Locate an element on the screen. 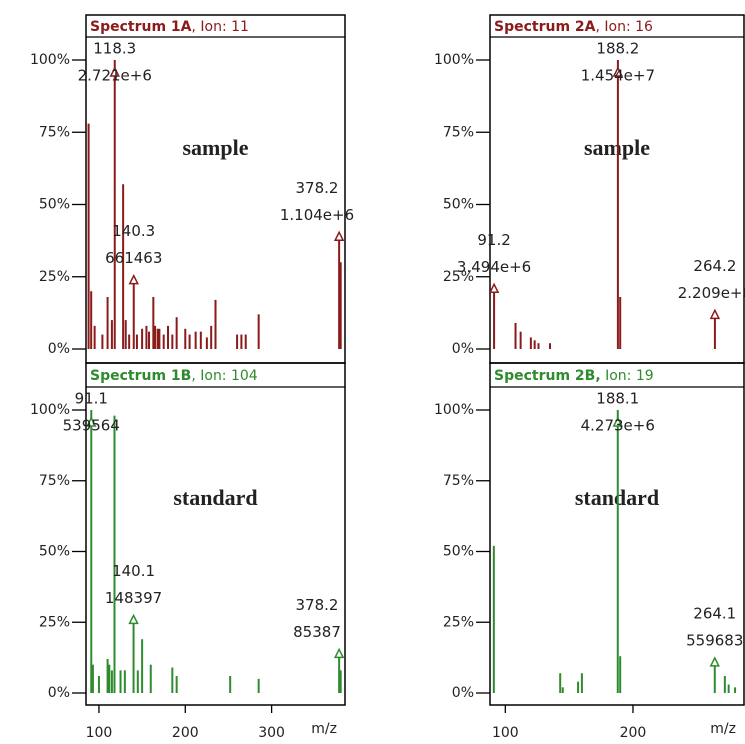 The image size is (745, 744). sample-tag: sample is located at coordinates (216, 147).